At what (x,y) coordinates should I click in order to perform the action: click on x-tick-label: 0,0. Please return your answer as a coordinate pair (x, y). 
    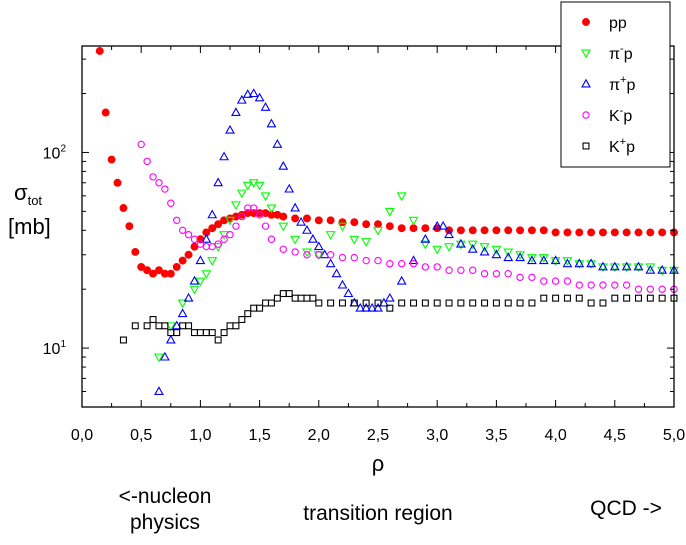
    Looking at the image, I should click on (82, 435).